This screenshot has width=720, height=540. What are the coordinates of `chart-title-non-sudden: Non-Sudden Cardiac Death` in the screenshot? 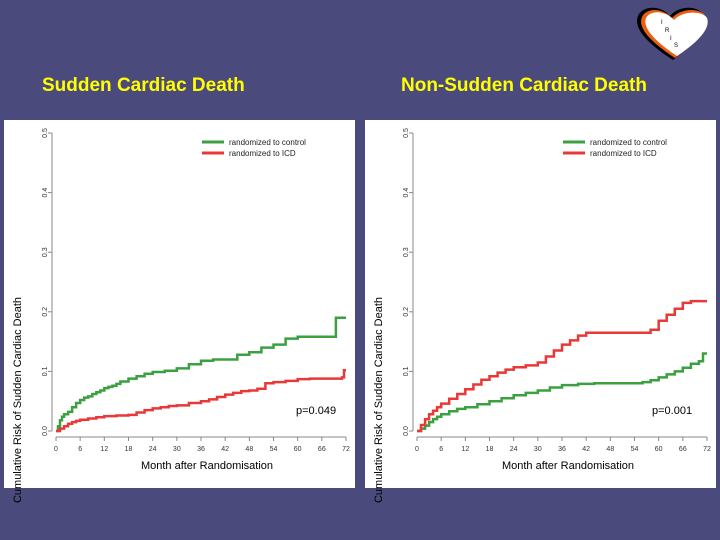 It's located at (524, 85).